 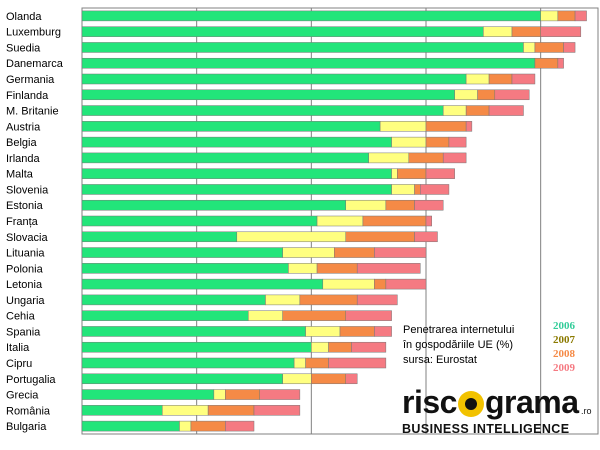 I want to click on bar-2008-estonia, so click(x=400, y=205).